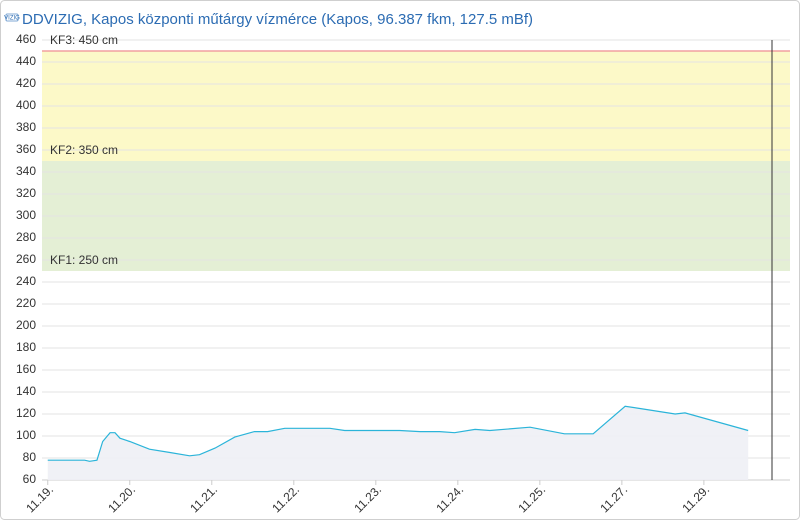 The height and width of the screenshot is (520, 800). What do you see at coordinates (26, 61) in the screenshot?
I see `y-tick-label: 440` at bounding box center [26, 61].